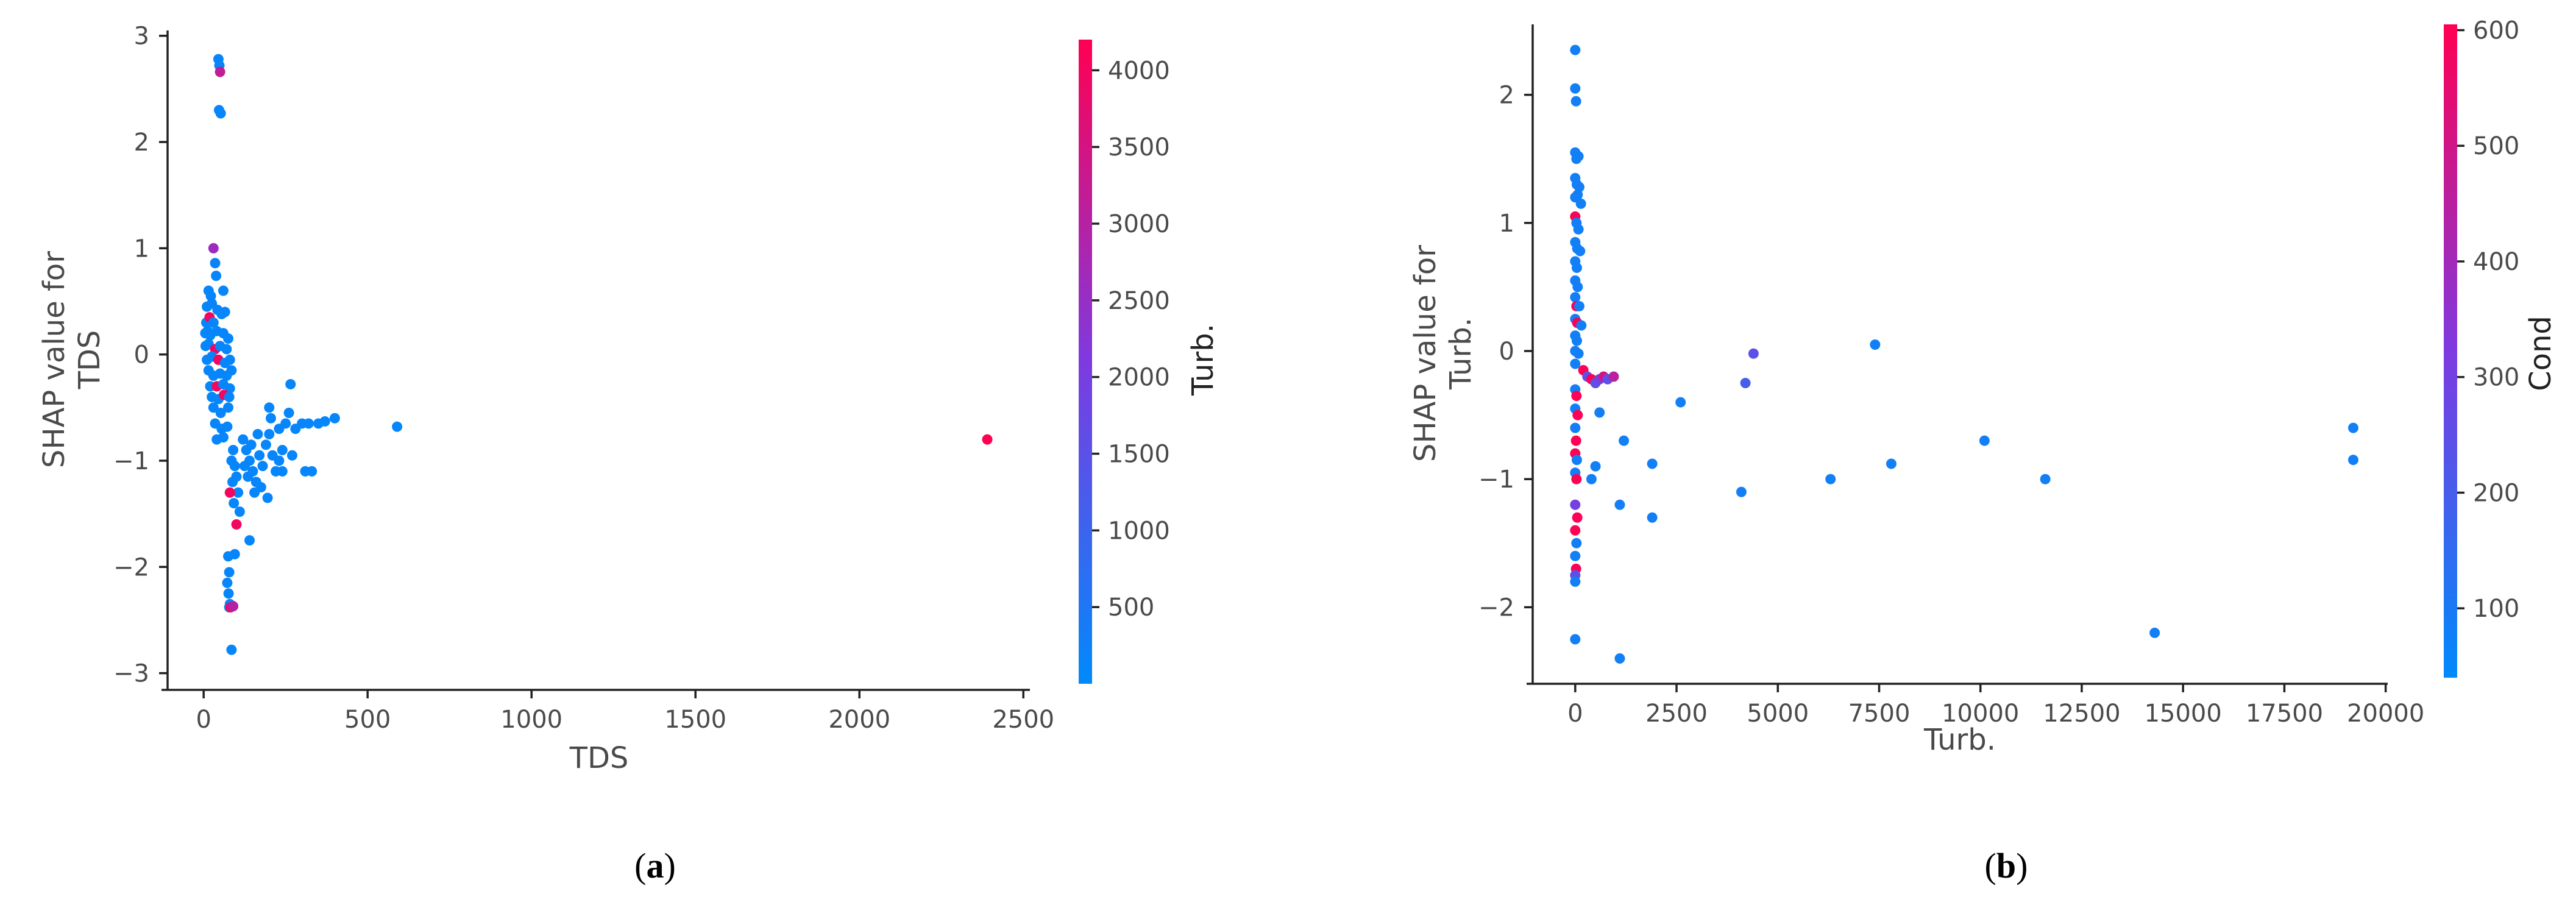  What do you see at coordinates (1023, 720) in the screenshot?
I see `x-tick-label: 2500` at bounding box center [1023, 720].